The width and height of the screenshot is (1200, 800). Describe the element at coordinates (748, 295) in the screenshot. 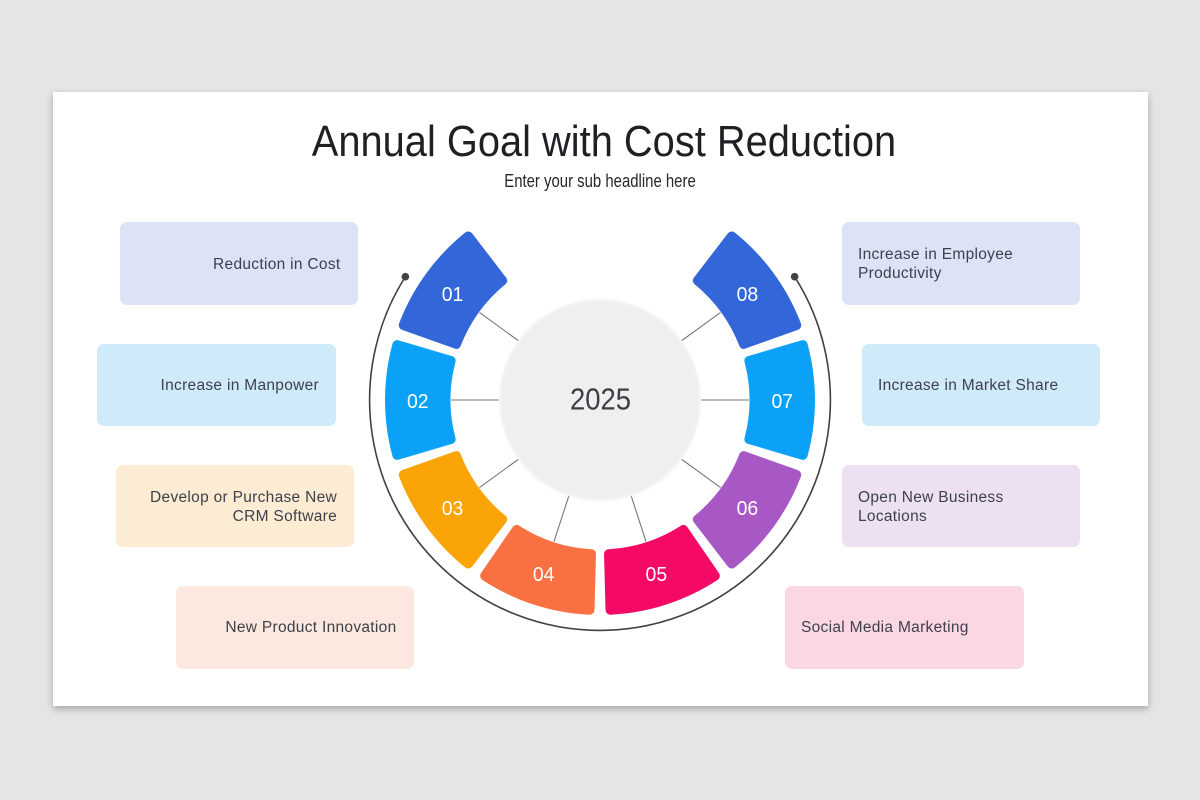

I see `svg-text: 08` at that location.